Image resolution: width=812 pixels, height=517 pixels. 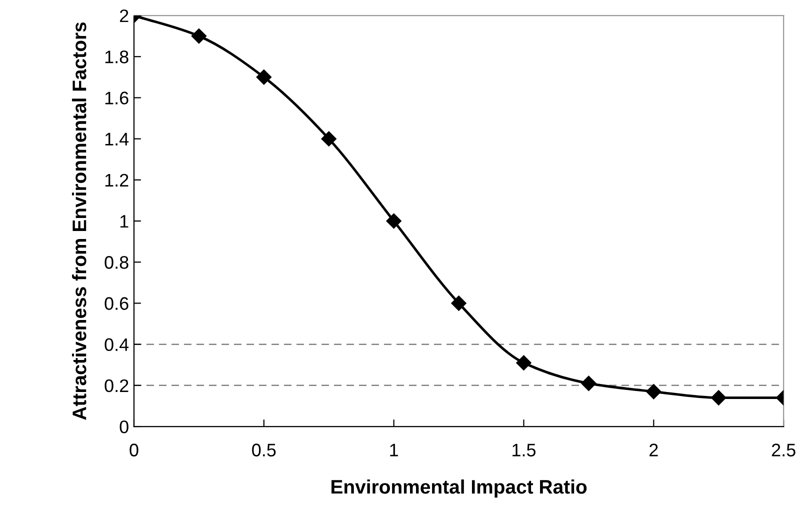 What do you see at coordinates (654, 450) in the screenshot?
I see `x-tick-label: 2` at bounding box center [654, 450].